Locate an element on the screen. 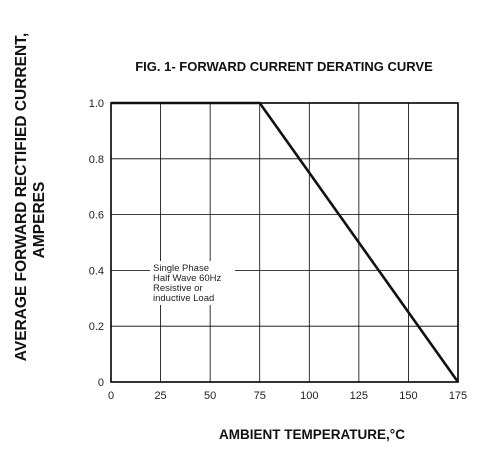  annotation-line-2: Half Wave 60Hz is located at coordinates (187, 278).